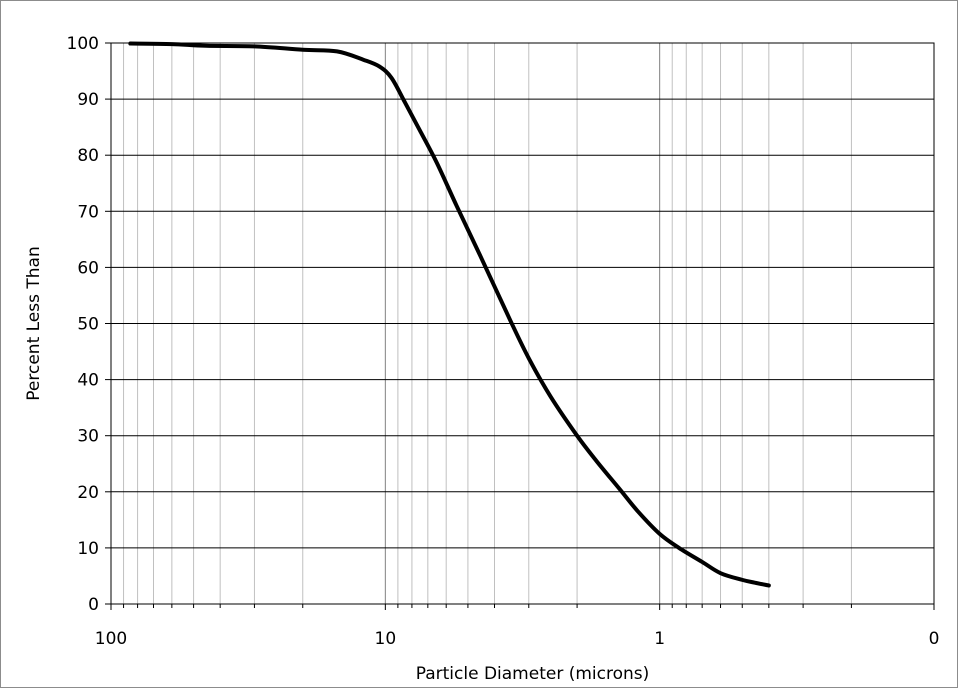 The width and height of the screenshot is (958, 688). Describe the element at coordinates (386, 639) in the screenshot. I see `x-tick-label: 10` at that location.